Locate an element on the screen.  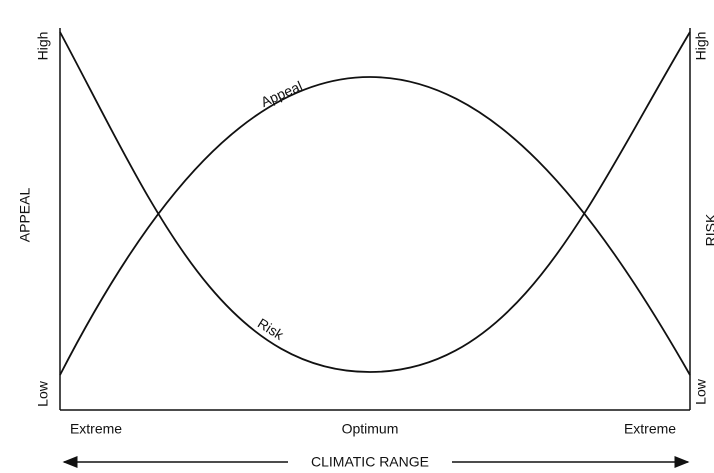
axis-title: APPEAL is located at coordinates (25, 215).